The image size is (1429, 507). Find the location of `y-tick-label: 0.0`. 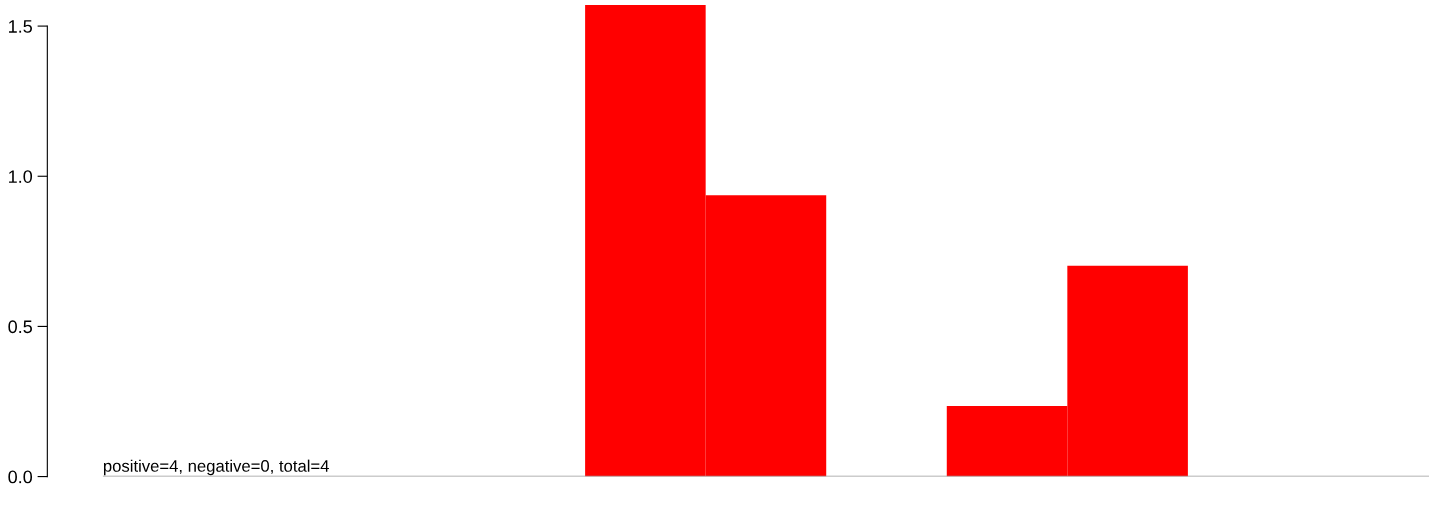

y-tick-label: 0.0 is located at coordinates (20, 477).